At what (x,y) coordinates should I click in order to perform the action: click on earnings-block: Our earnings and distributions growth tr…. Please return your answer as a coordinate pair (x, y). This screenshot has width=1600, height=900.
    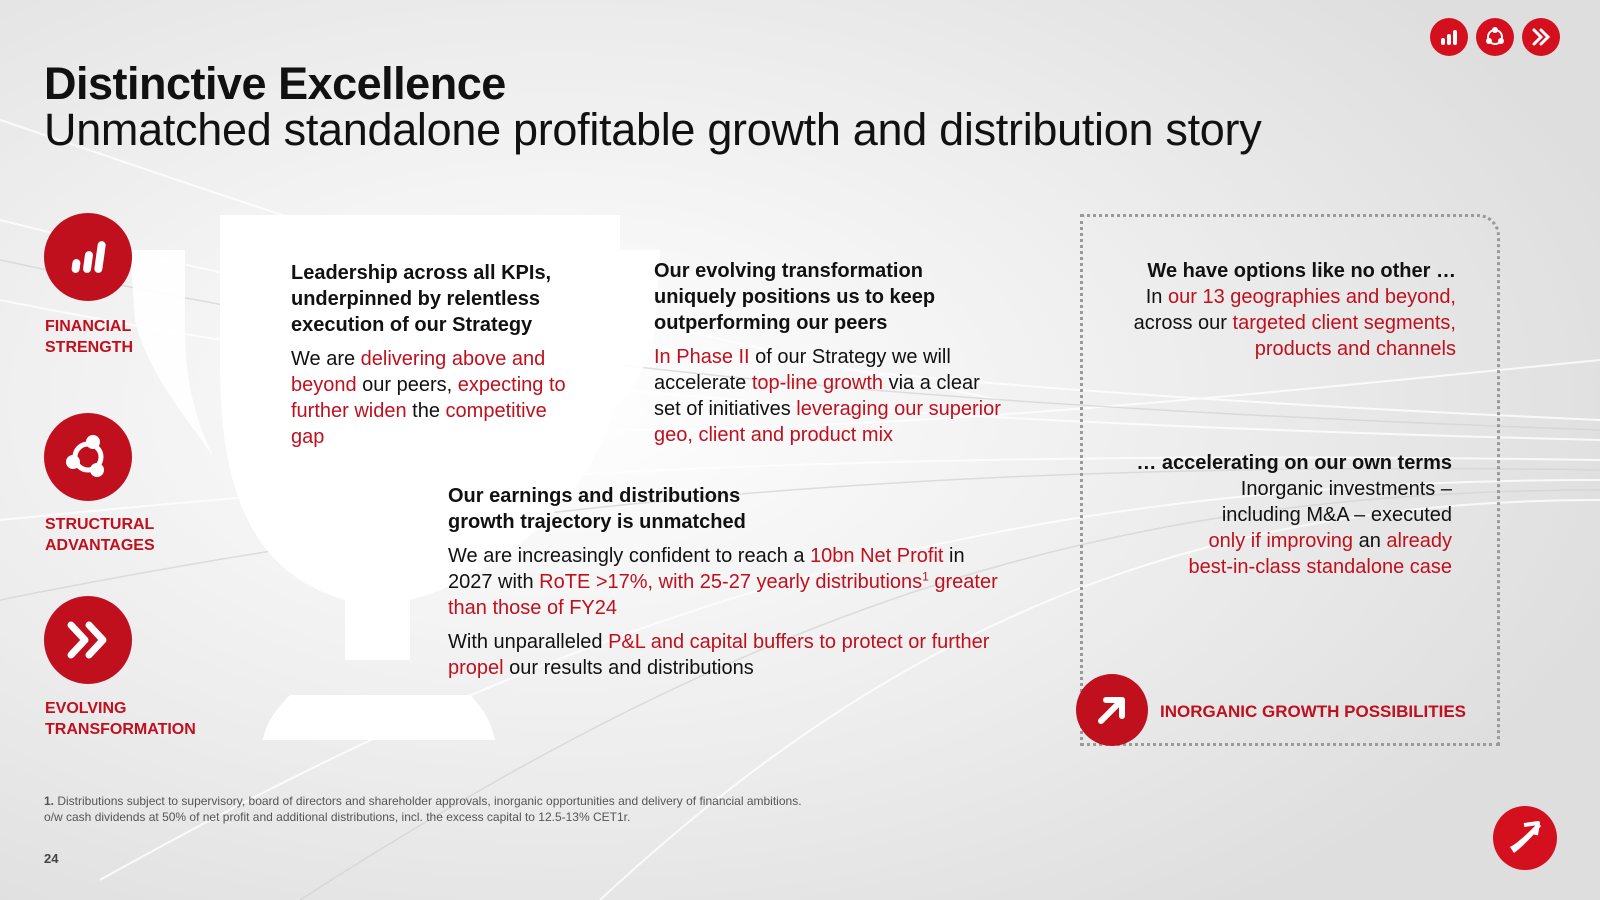
    Looking at the image, I should click on (728, 582).